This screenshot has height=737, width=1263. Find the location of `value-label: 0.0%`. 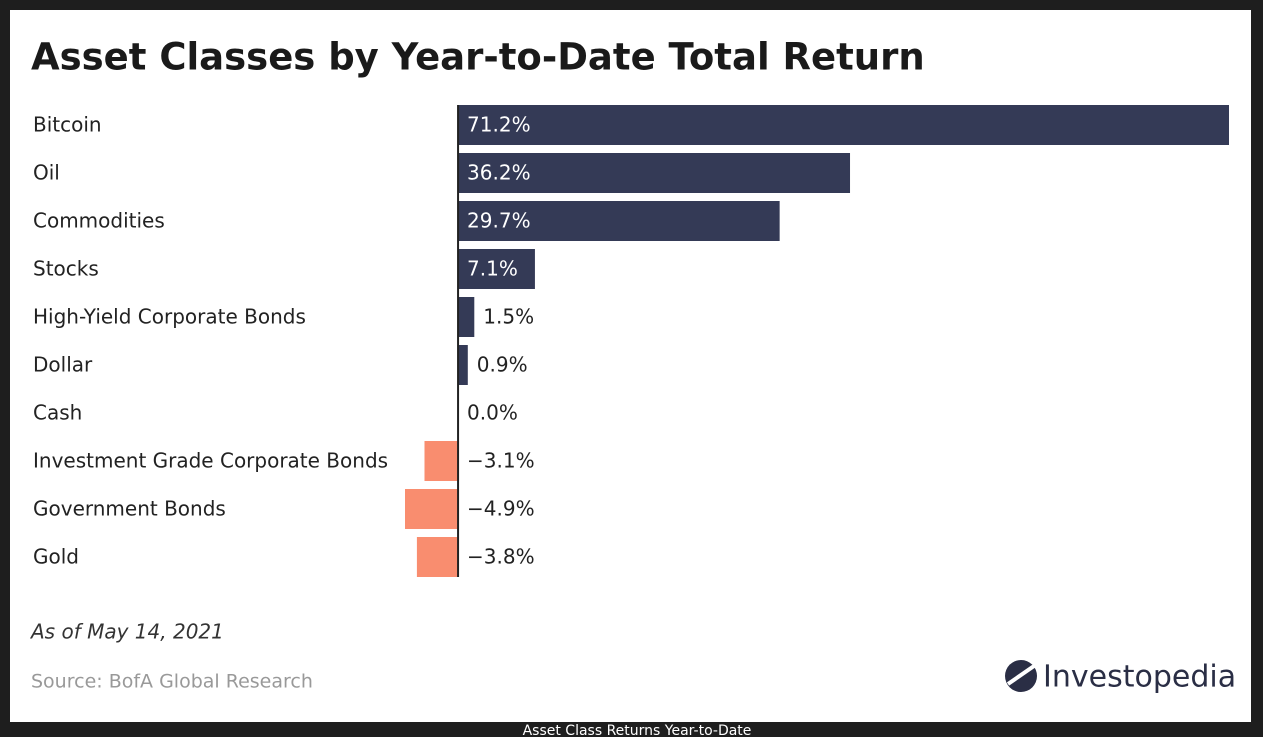

value-label: 0.0% is located at coordinates (492, 413).